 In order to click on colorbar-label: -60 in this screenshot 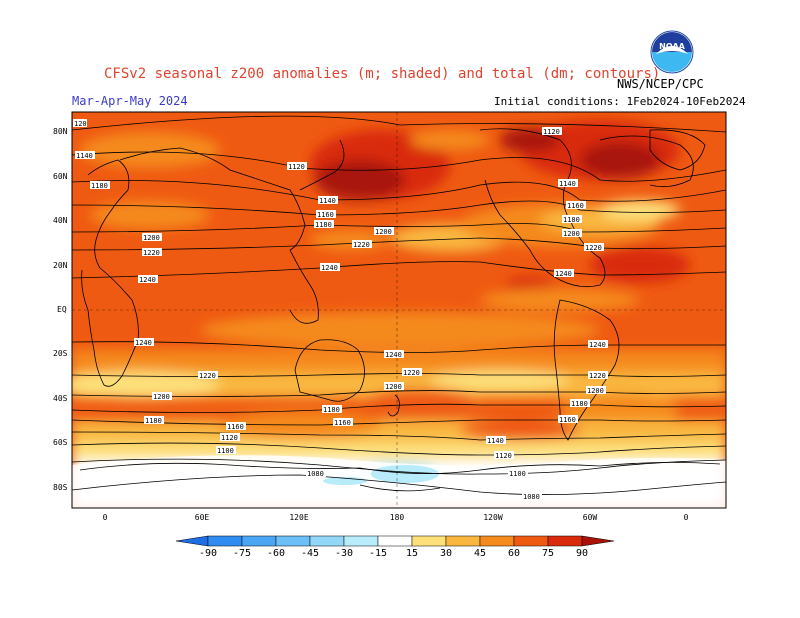, I will do `click(276, 553)`.